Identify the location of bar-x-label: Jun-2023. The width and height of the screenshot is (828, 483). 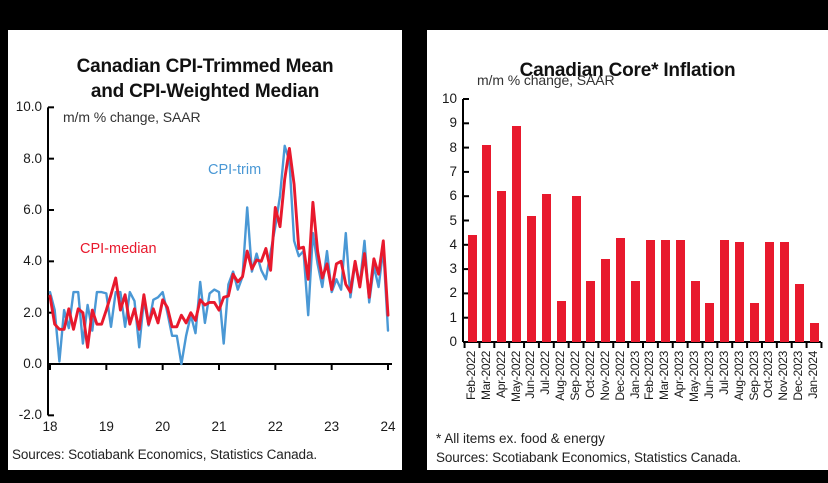
(708, 375).